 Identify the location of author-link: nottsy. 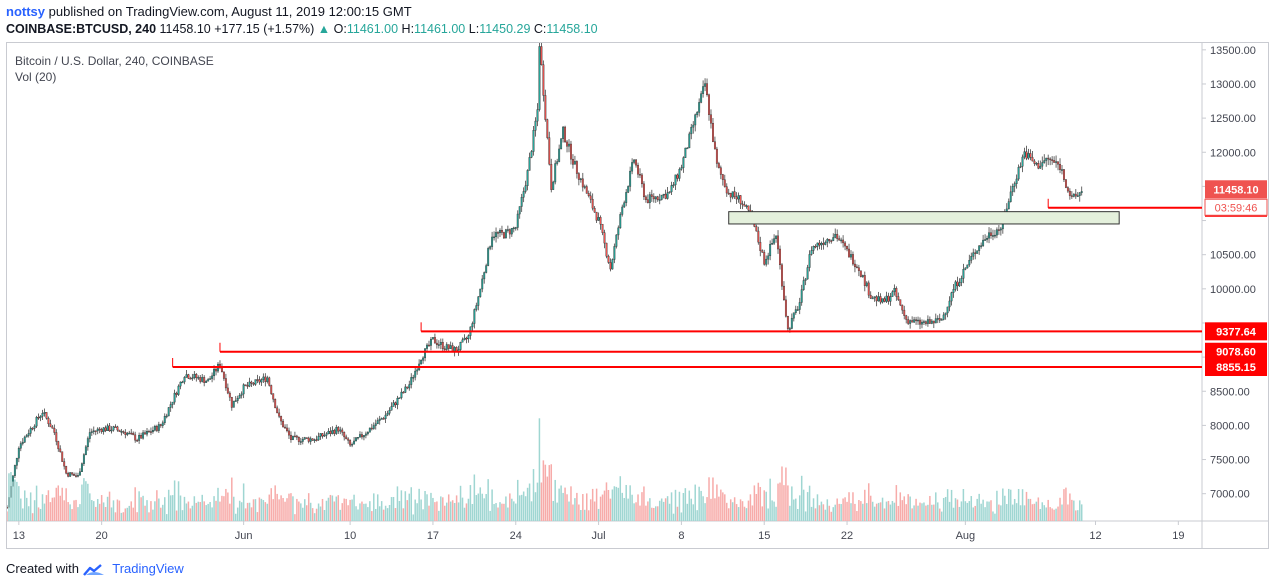
(25, 11).